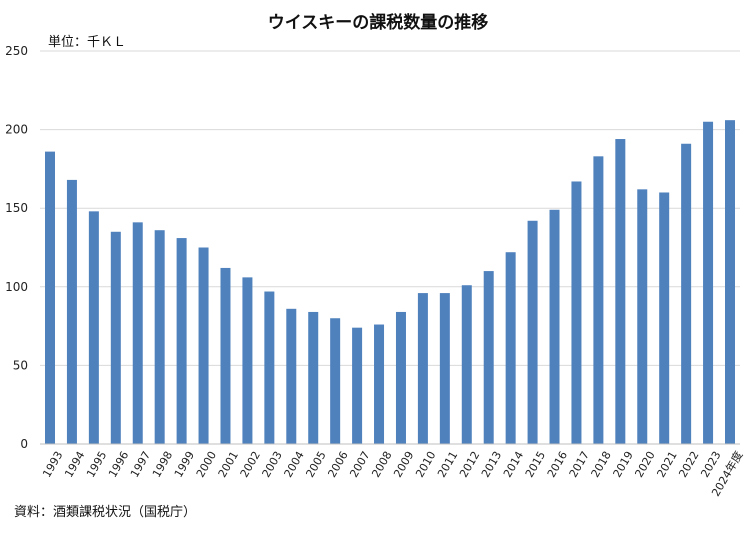  What do you see at coordinates (52, 464) in the screenshot?
I see `x-tick-label: 1993` at bounding box center [52, 464].